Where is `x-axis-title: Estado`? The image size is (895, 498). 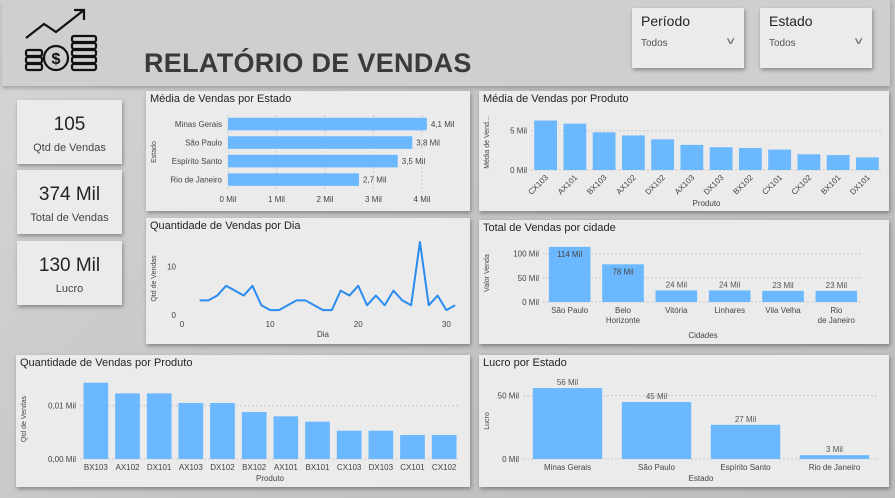 x-axis-title: Estado is located at coordinates (701, 478).